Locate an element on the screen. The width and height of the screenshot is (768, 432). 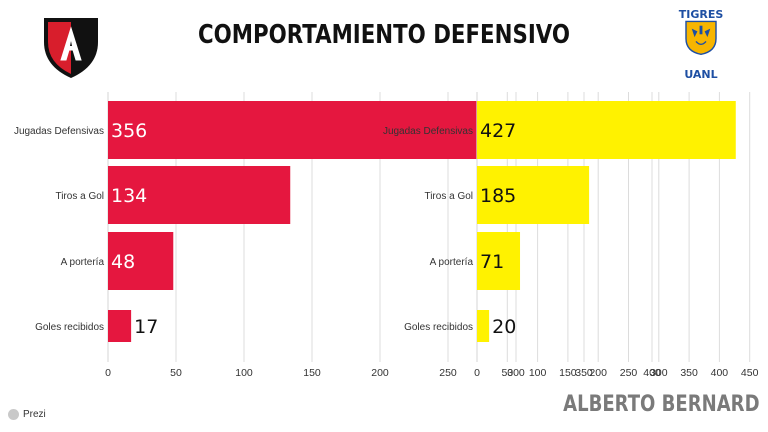
tigres-tick-label: 250 is located at coordinates (629, 373).